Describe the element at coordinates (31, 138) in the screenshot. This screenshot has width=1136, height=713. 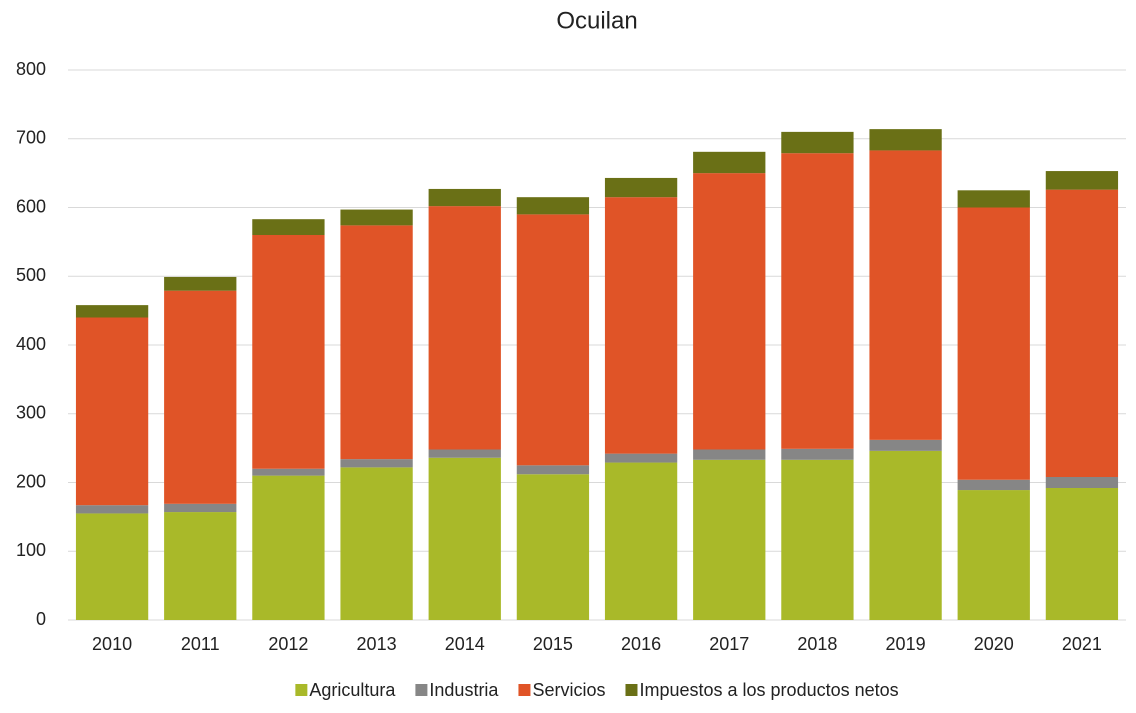
I see `y-tick-label: 700` at that location.